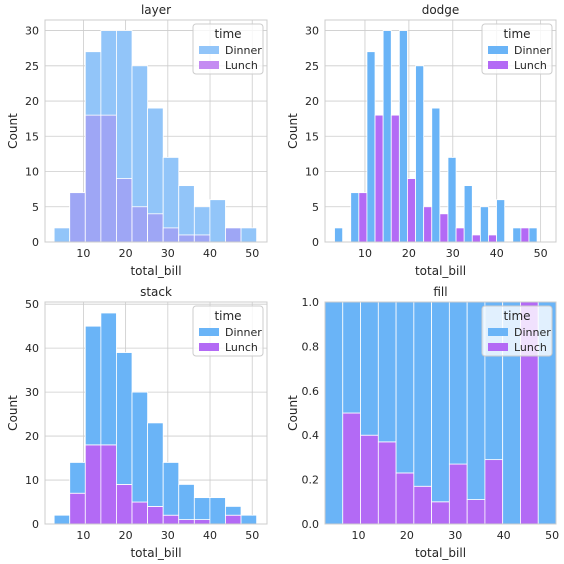  What do you see at coordinates (32, 348) in the screenshot?
I see `y-tick-label: 40` at bounding box center [32, 348].